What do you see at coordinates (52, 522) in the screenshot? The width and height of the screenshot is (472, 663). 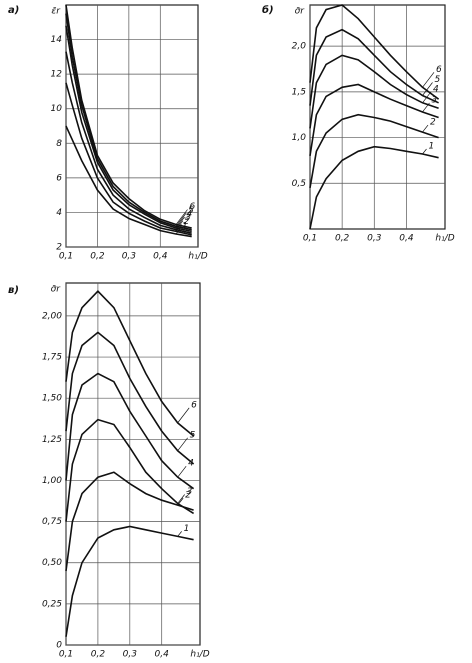 I see `y-tick-label: 0,75` at bounding box center [52, 522].